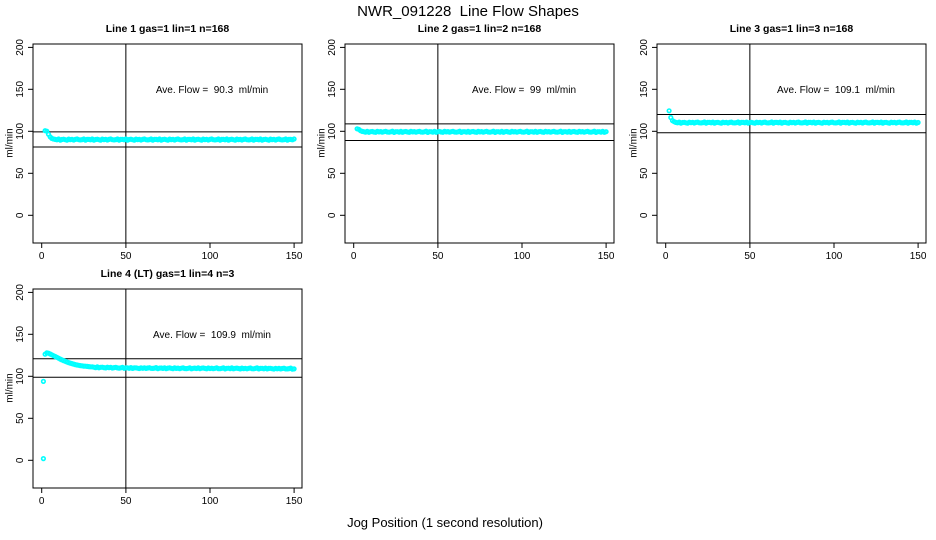  I want to click on line-4-plot: 0 50 100 150 0 50 100 150 200, so click(159, 395).